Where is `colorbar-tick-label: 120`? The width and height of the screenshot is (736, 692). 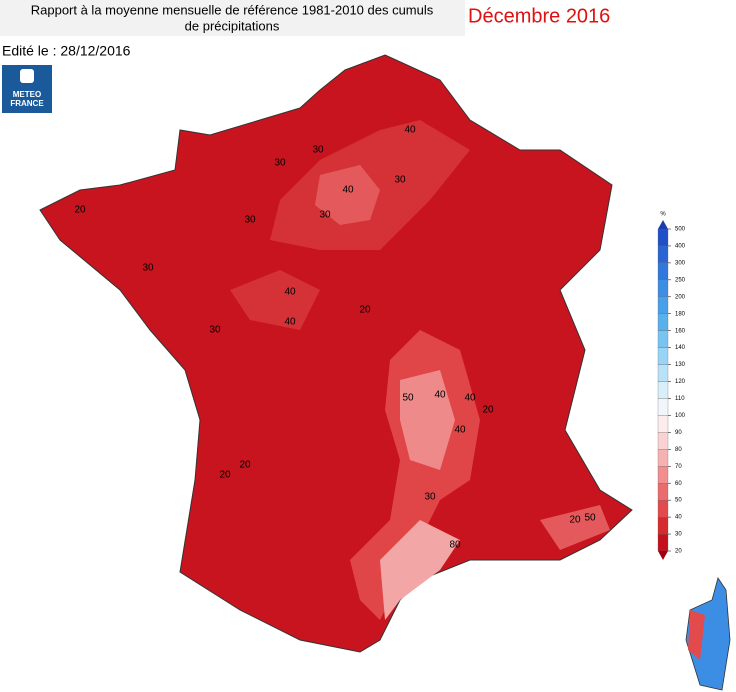
colorbar-tick-label: 120 is located at coordinates (680, 382).